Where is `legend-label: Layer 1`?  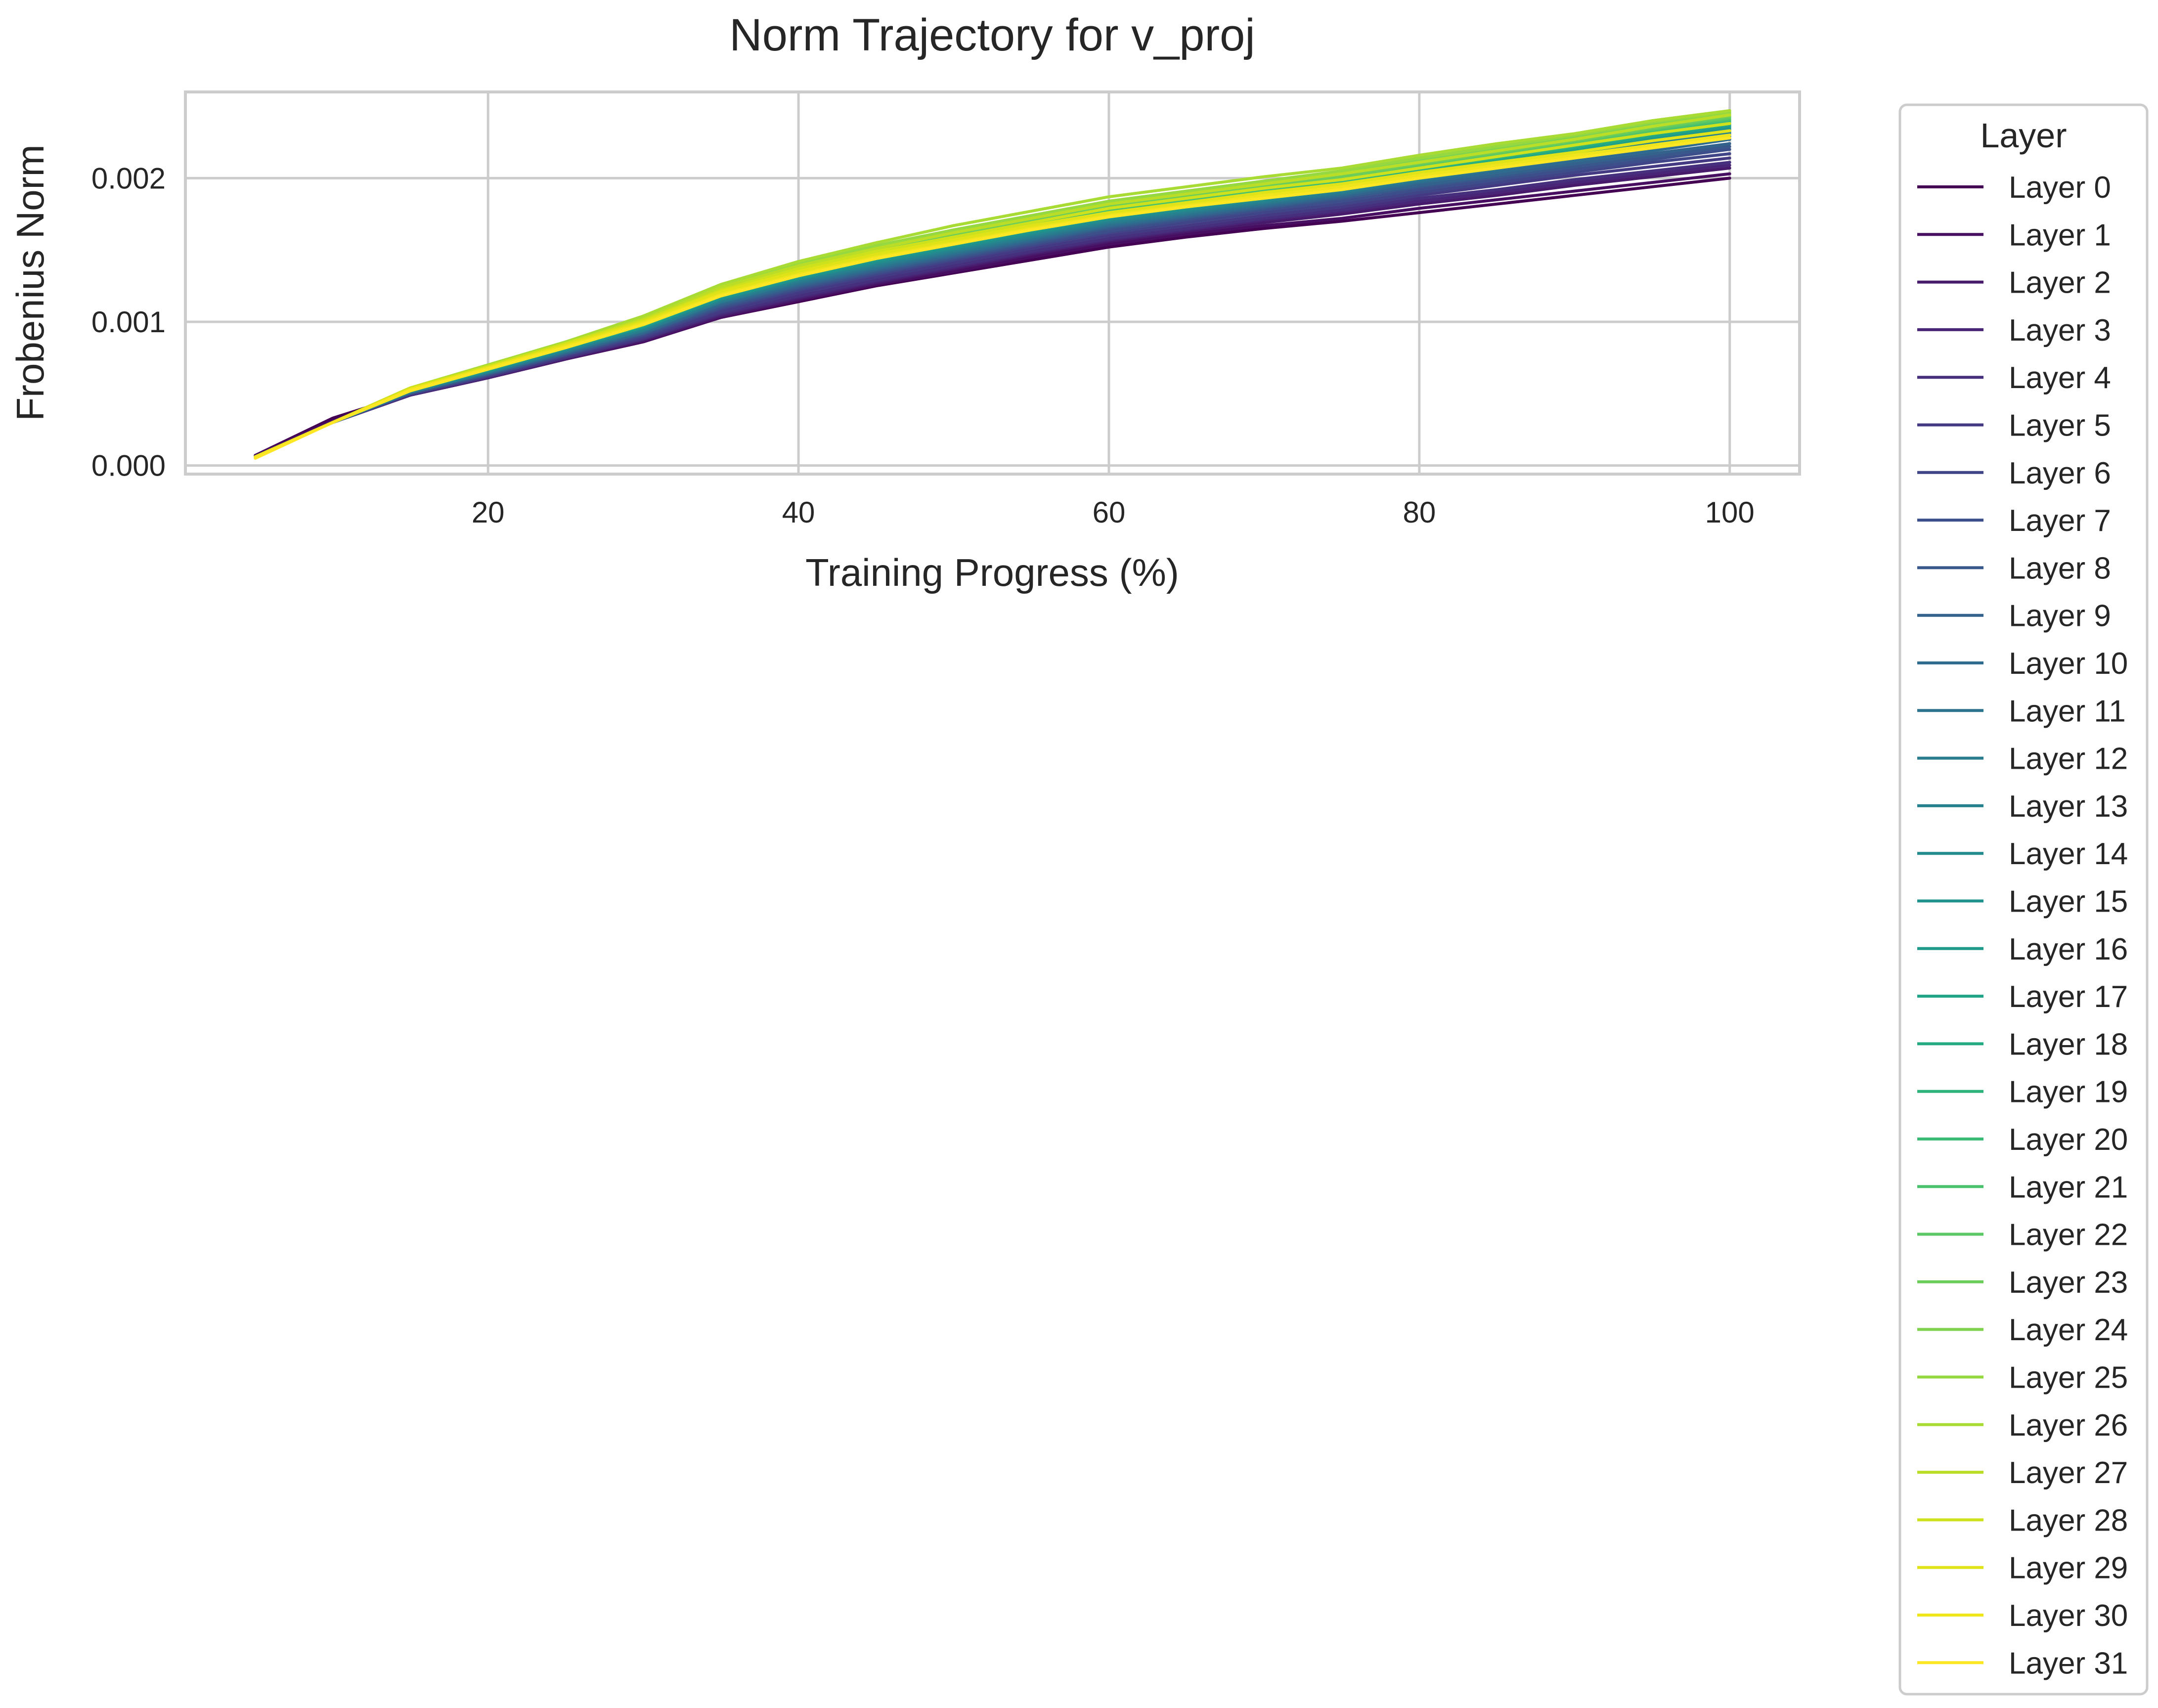
legend-label: Layer 1 is located at coordinates (2060, 235).